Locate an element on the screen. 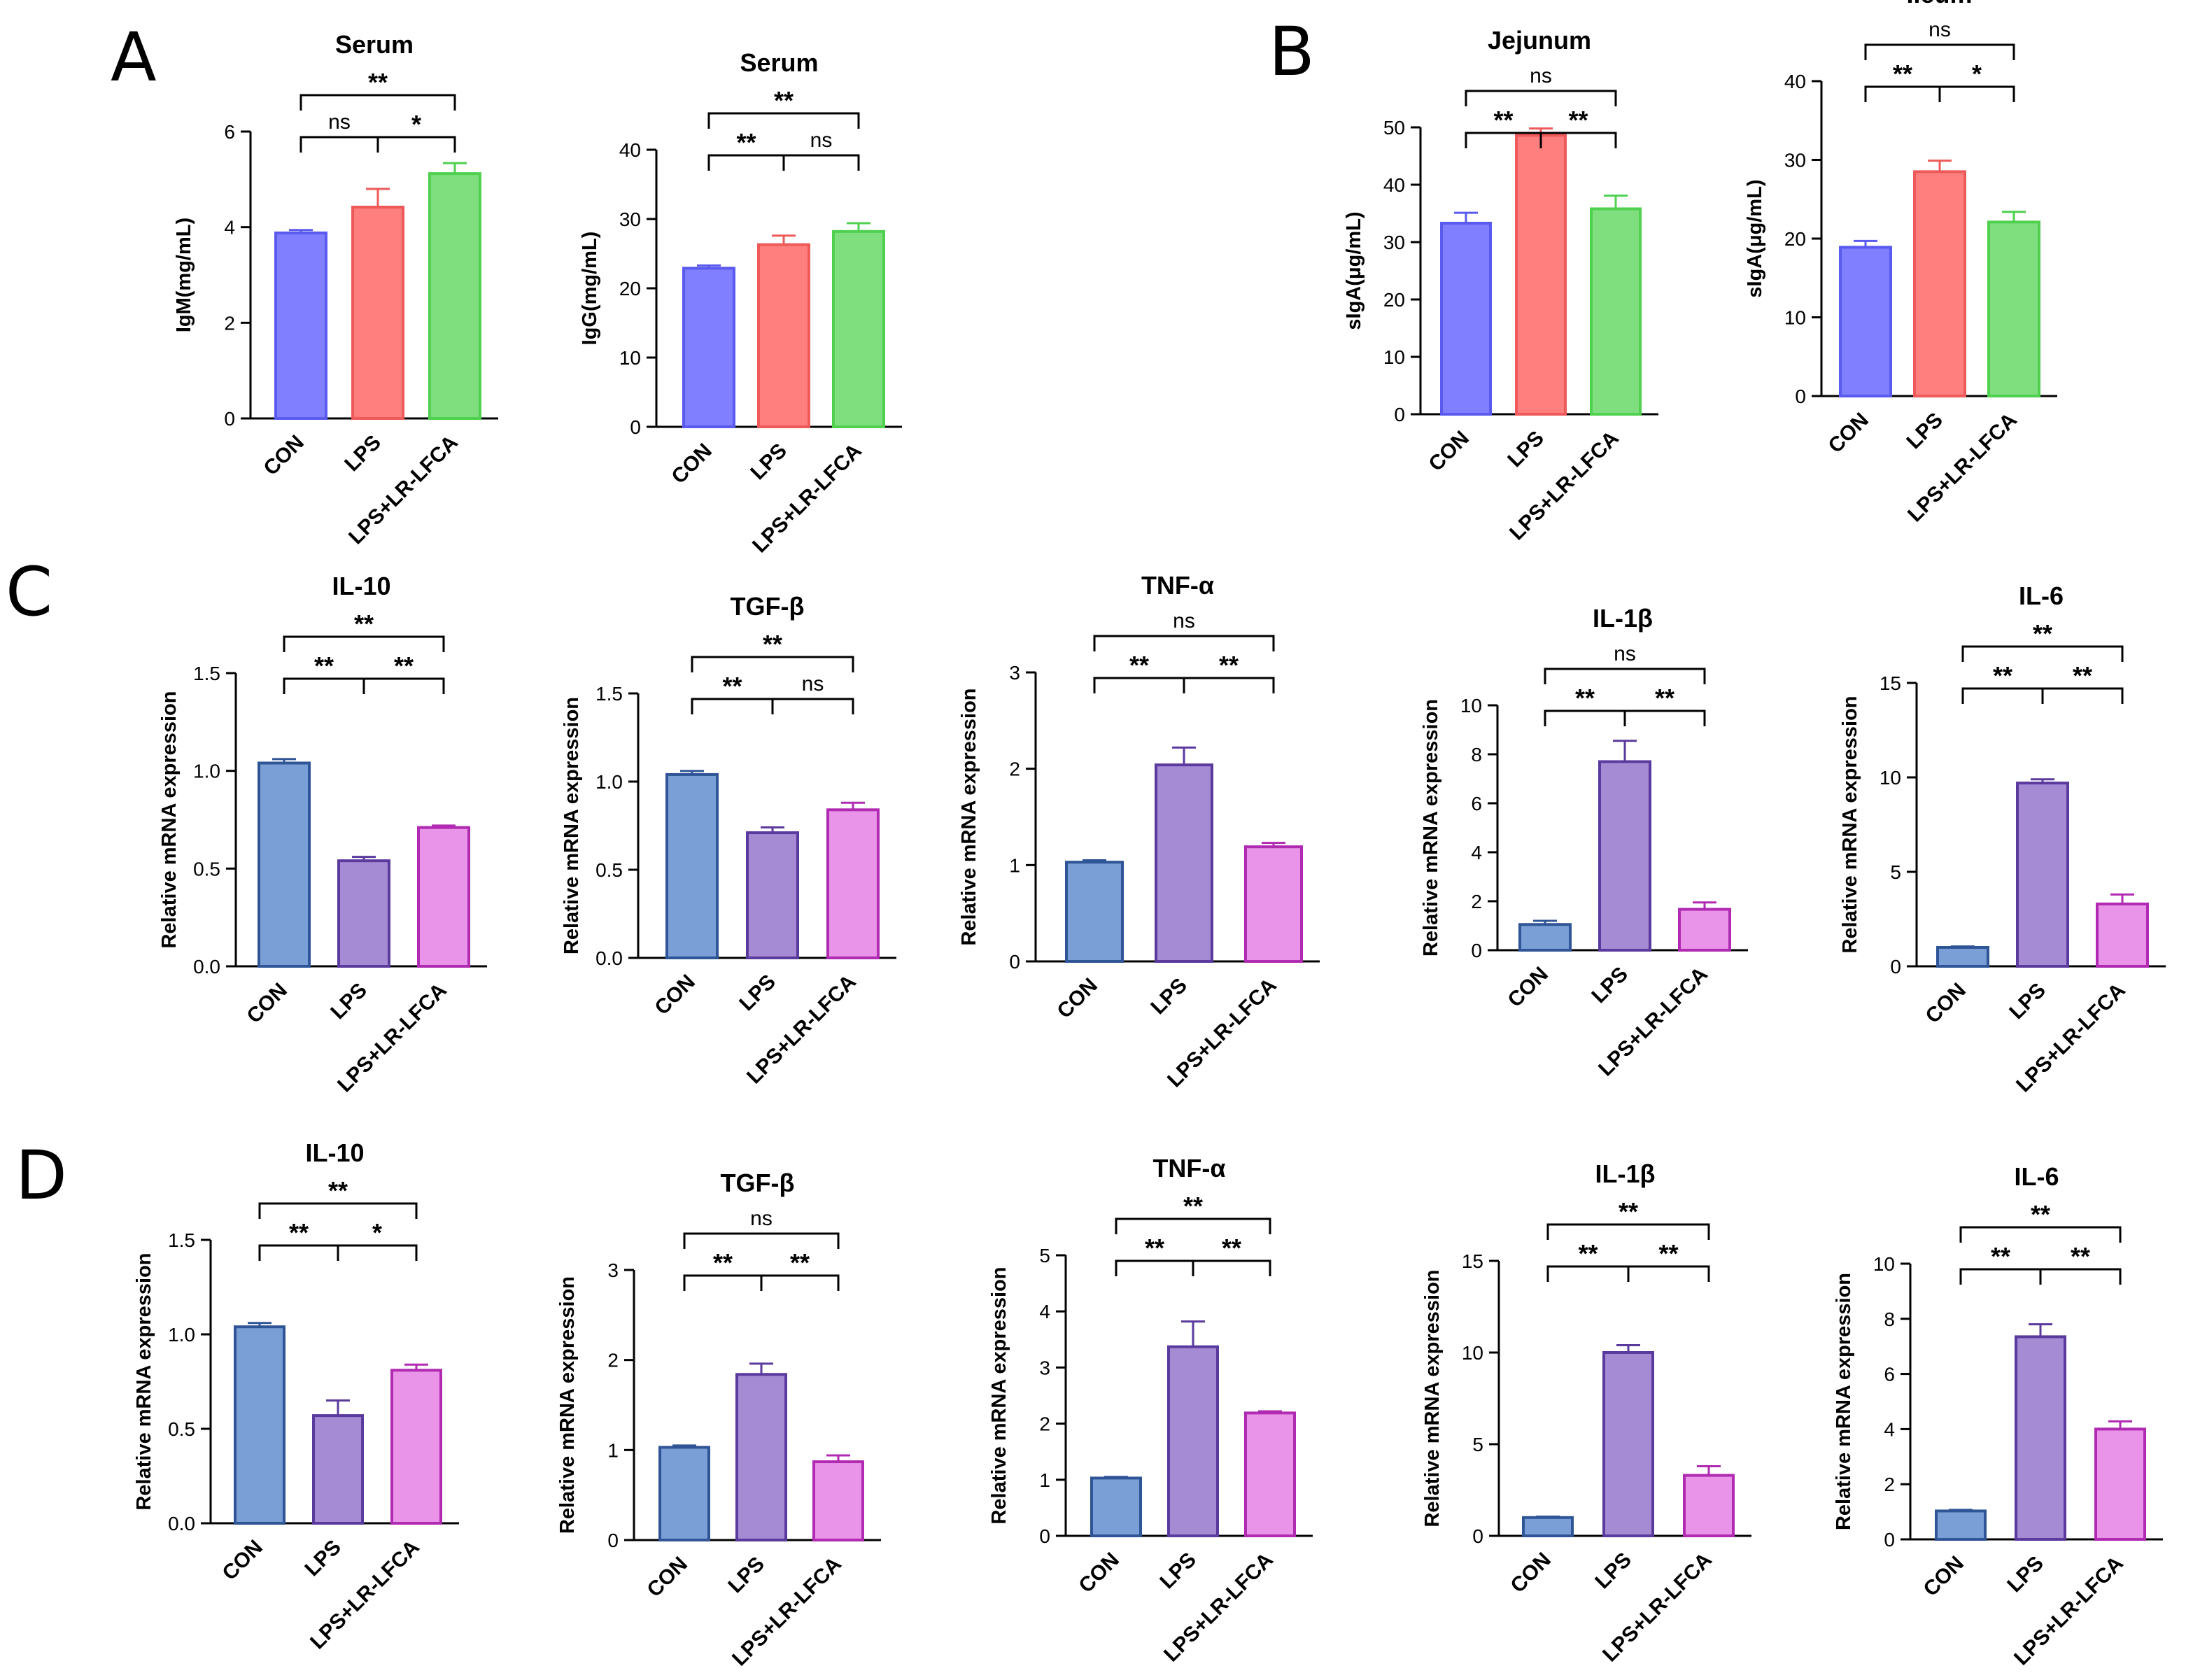 This screenshot has height=1680, width=2207. y-tick-label: 8 is located at coordinates (1476, 754).